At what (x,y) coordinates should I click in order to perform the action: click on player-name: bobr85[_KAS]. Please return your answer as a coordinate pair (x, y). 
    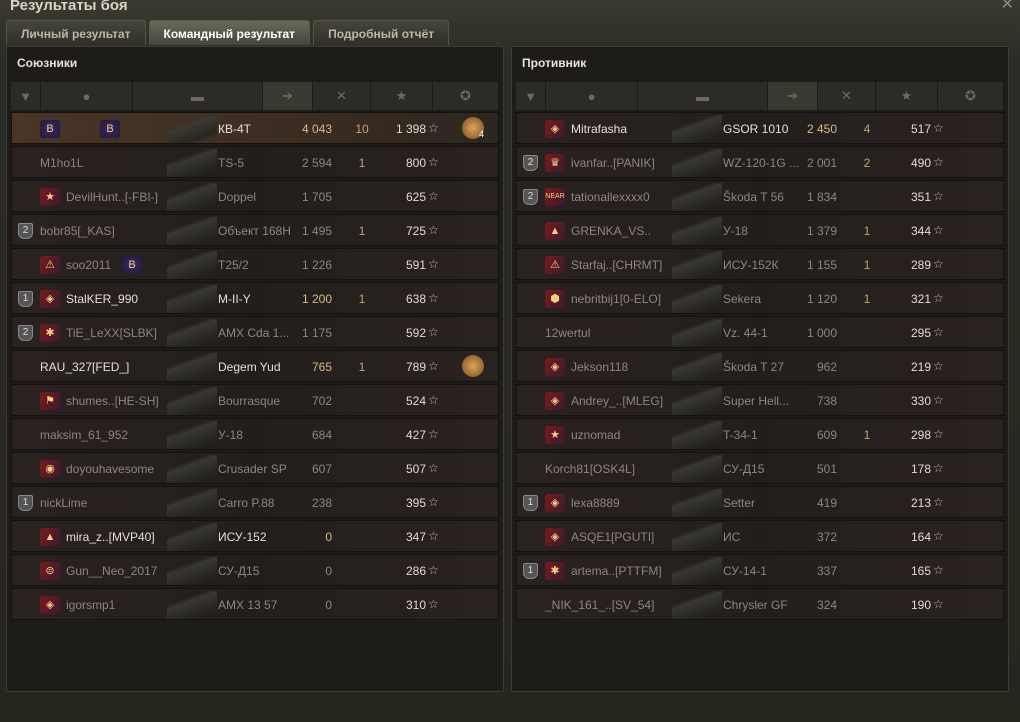
    Looking at the image, I should click on (77, 231).